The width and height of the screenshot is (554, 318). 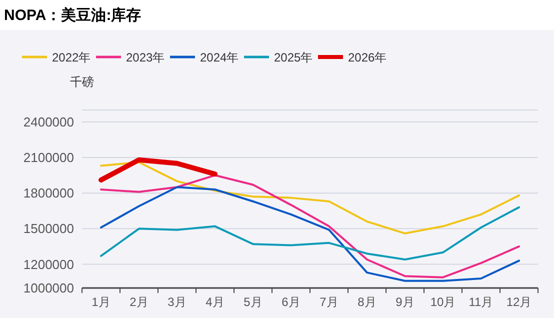 I want to click on x-tick-label: 9月, so click(x=405, y=302).